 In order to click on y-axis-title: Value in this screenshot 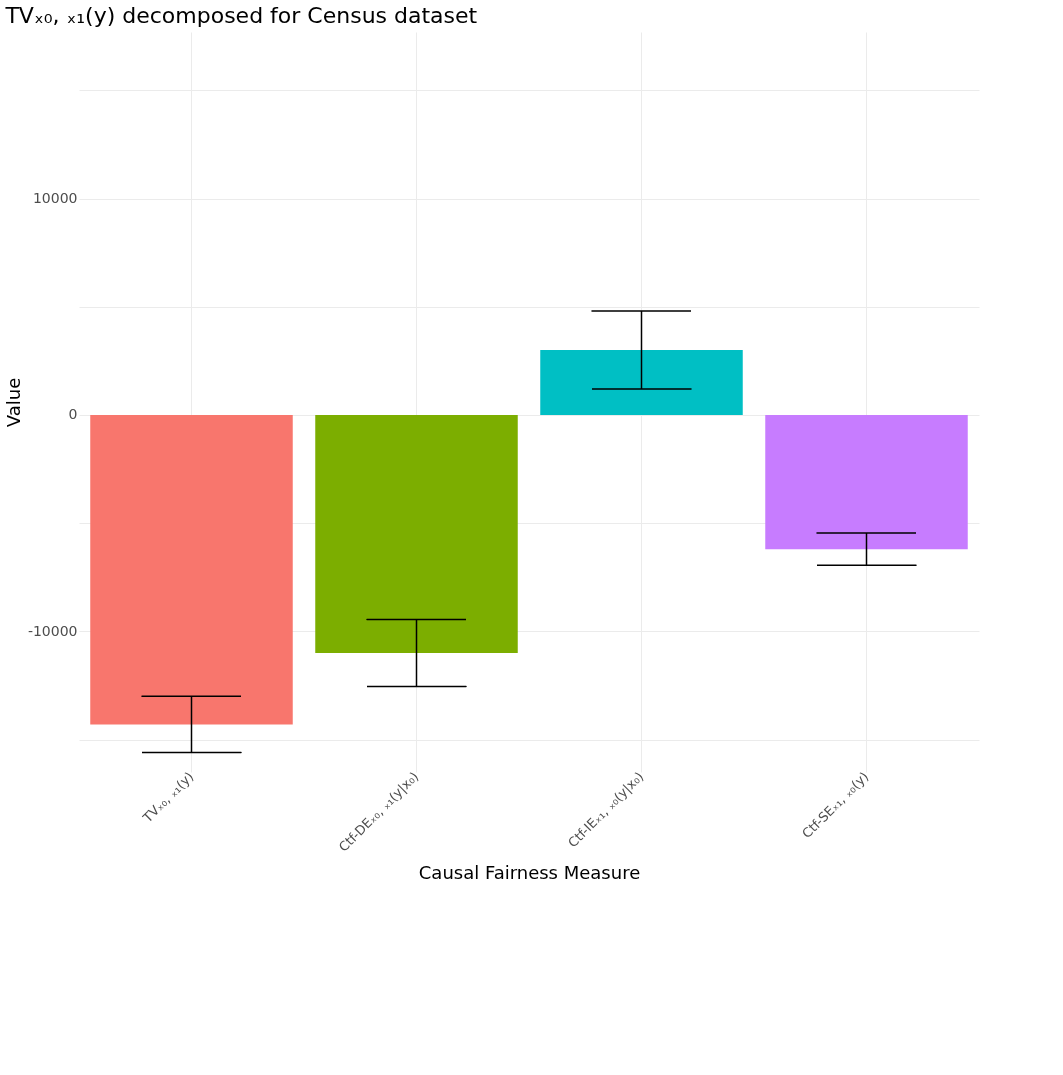, I will do `click(13, 402)`.